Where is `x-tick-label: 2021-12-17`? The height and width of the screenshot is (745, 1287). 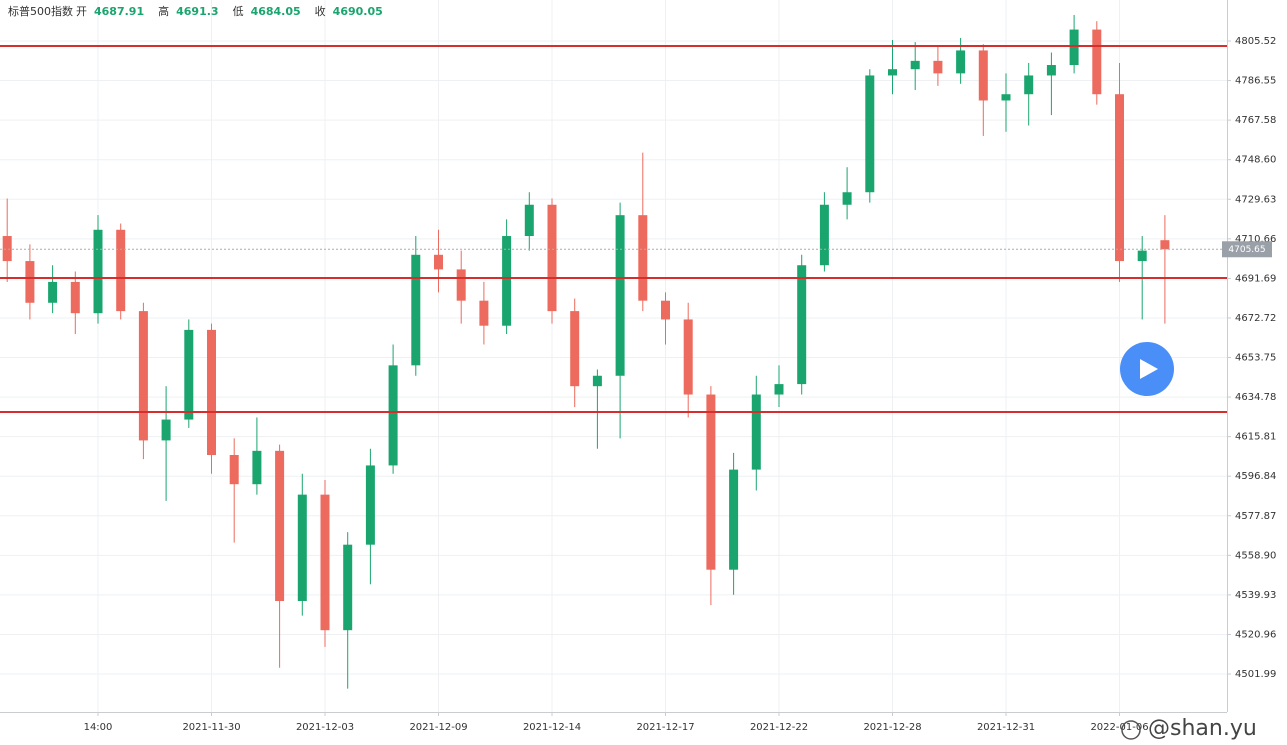 x-tick-label: 2021-12-17 is located at coordinates (665, 727).